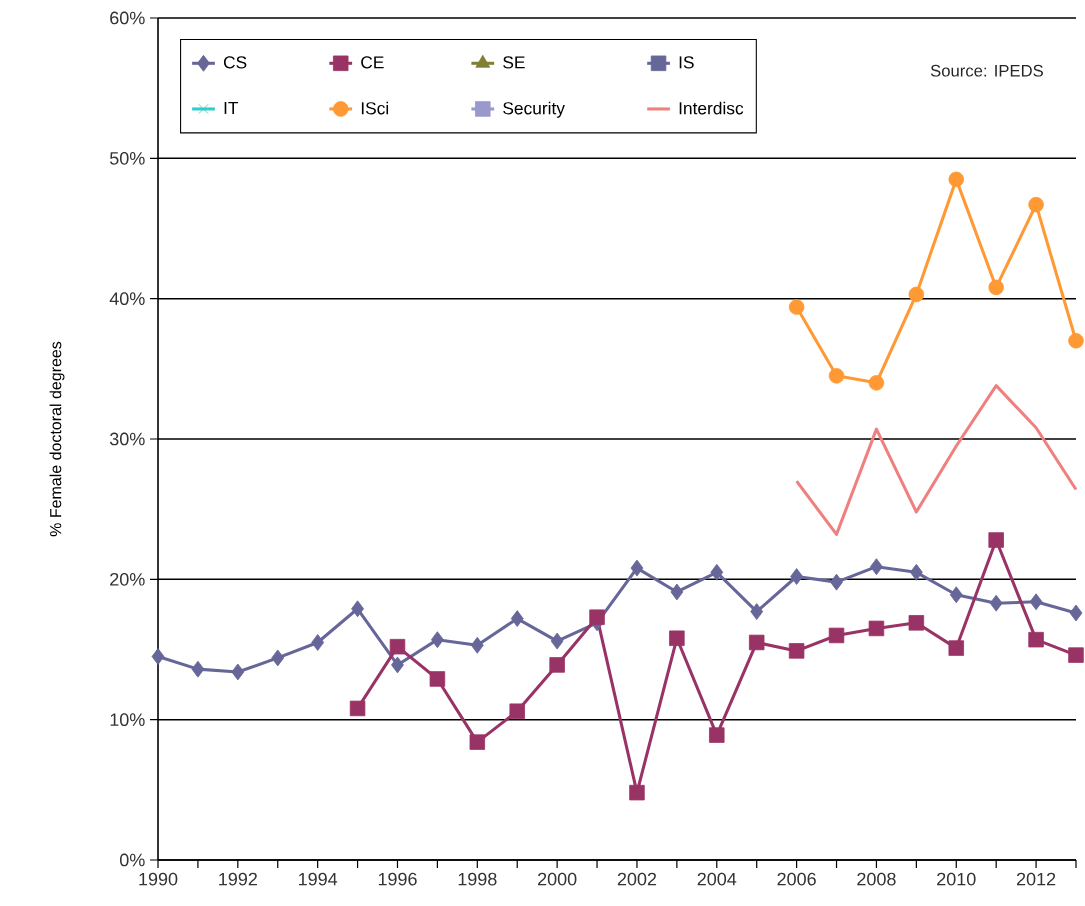 The width and height of the screenshot is (1085, 906). I want to click on x-tick-label: 2010, so click(956, 879).